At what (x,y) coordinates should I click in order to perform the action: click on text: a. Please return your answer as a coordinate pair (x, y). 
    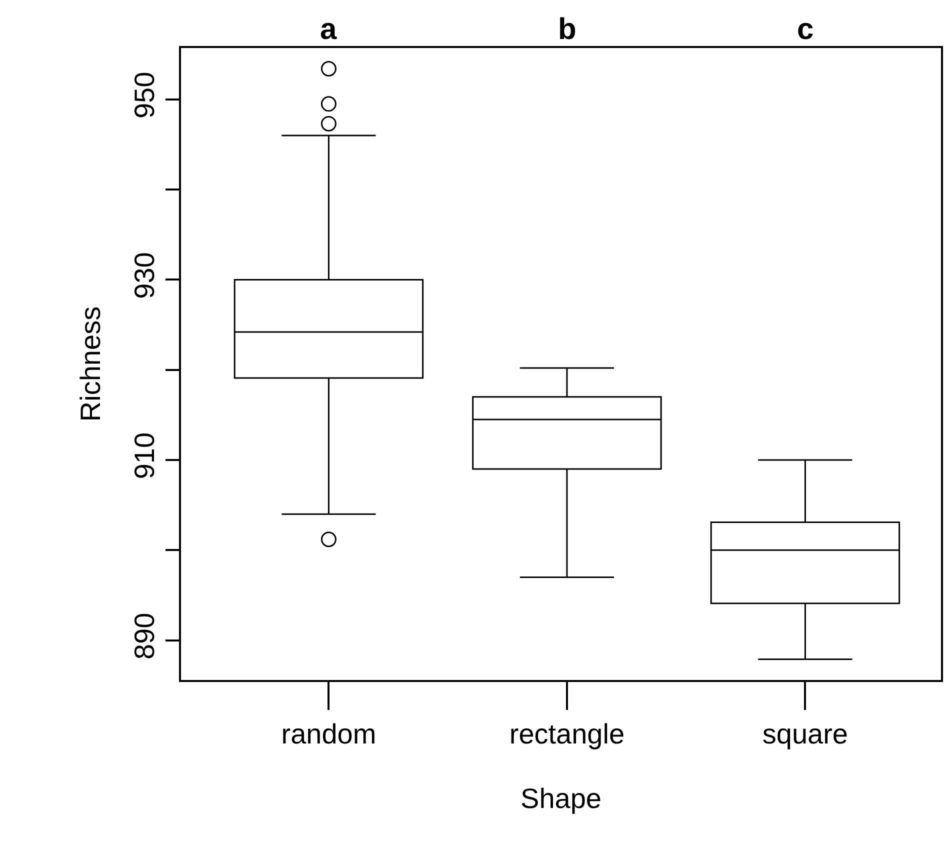
    Looking at the image, I should click on (328, 29).